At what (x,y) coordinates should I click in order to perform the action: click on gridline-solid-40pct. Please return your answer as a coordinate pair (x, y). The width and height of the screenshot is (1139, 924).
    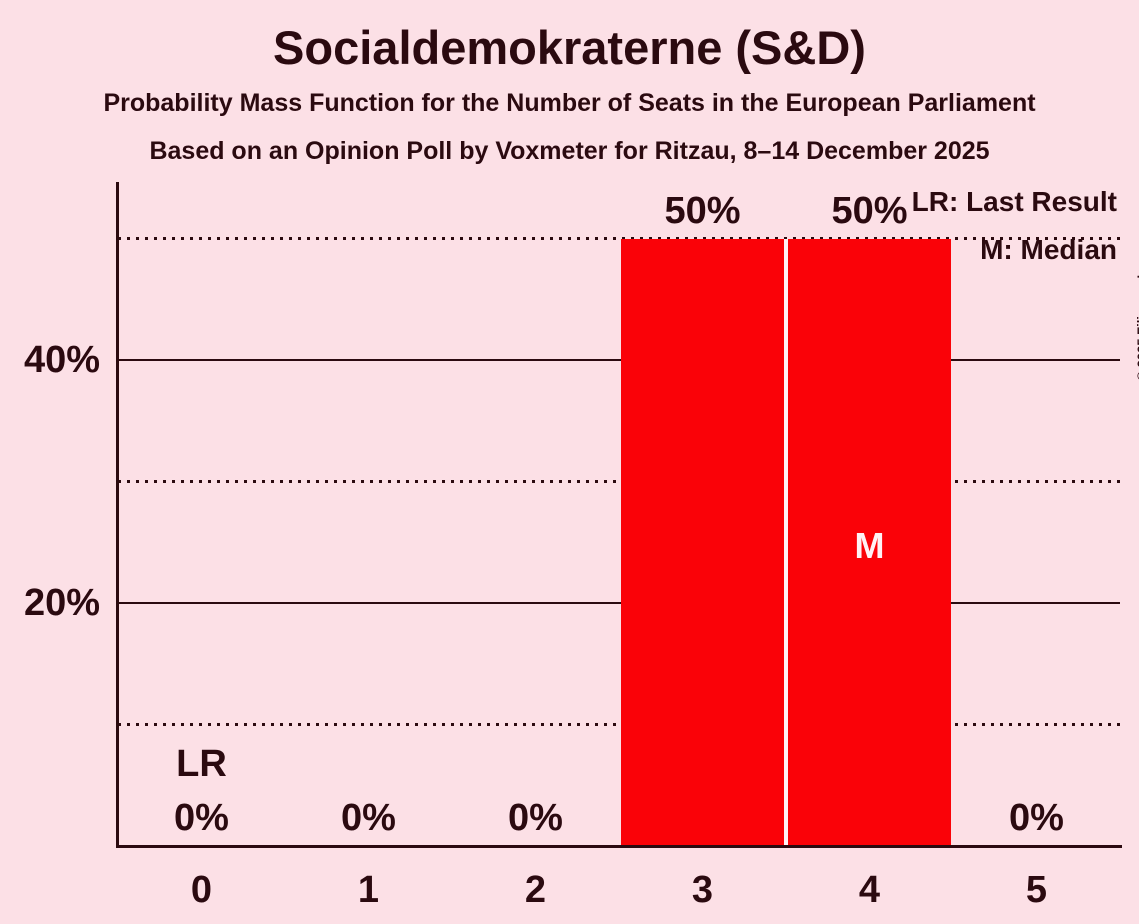
    Looking at the image, I should click on (619, 360).